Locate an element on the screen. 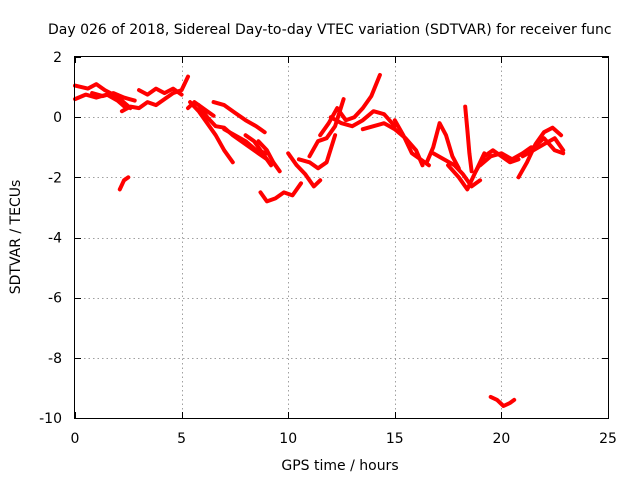 This screenshot has height=480, width=640. x-tick-label: 10 is located at coordinates (288, 439).